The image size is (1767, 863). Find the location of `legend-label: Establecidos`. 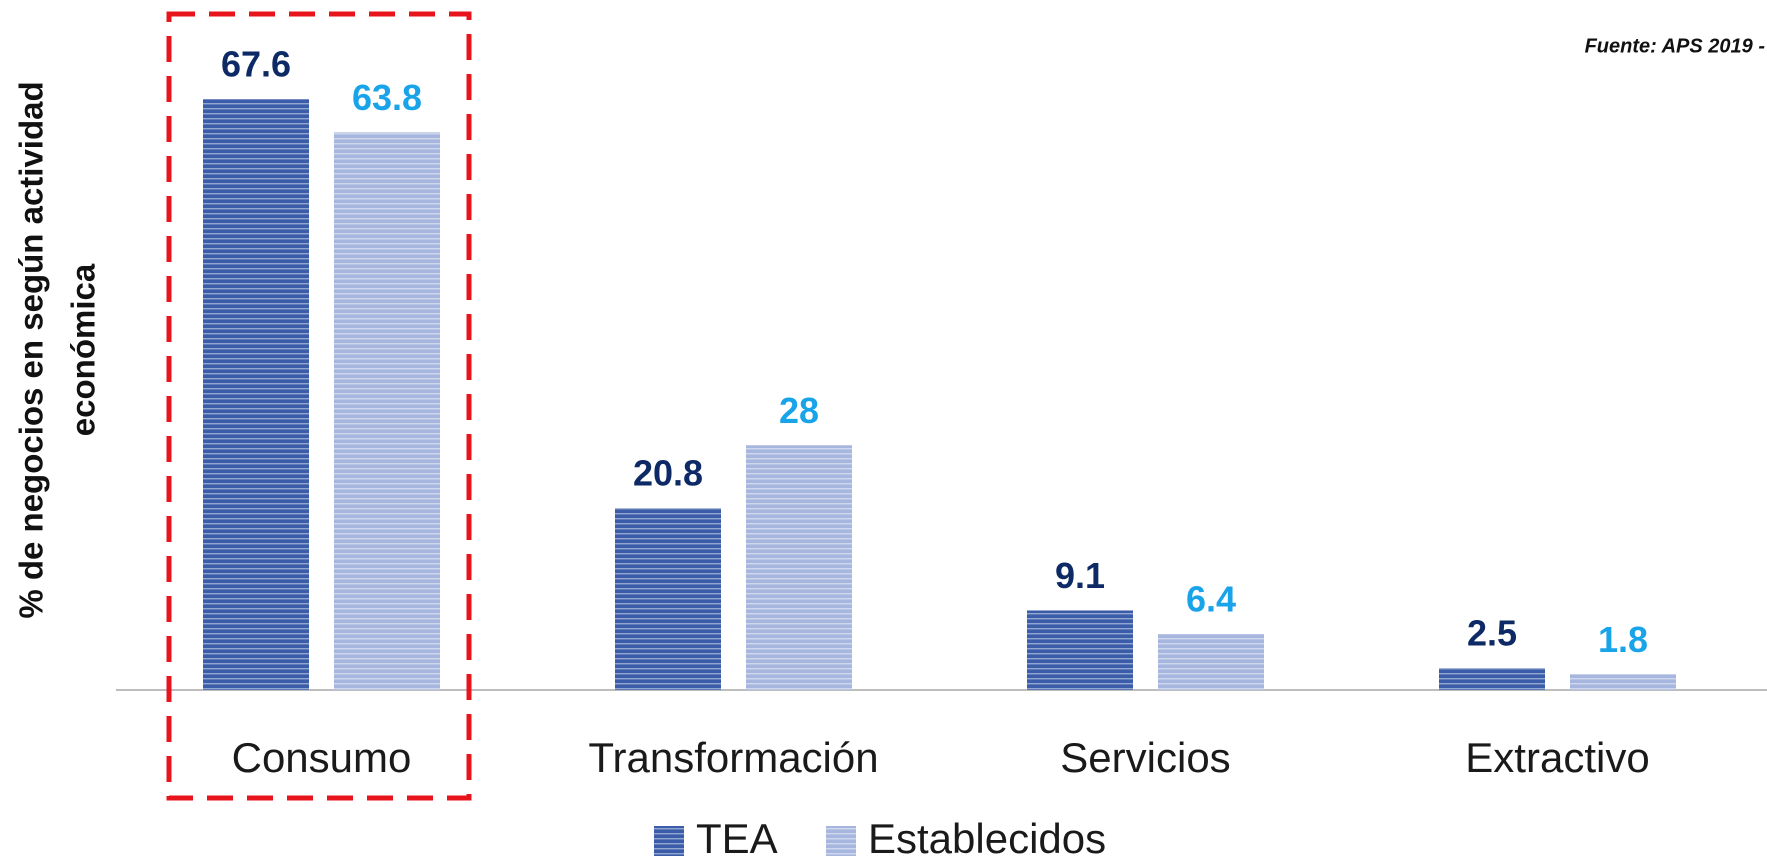

legend-label: Establecidos is located at coordinates (987, 838).